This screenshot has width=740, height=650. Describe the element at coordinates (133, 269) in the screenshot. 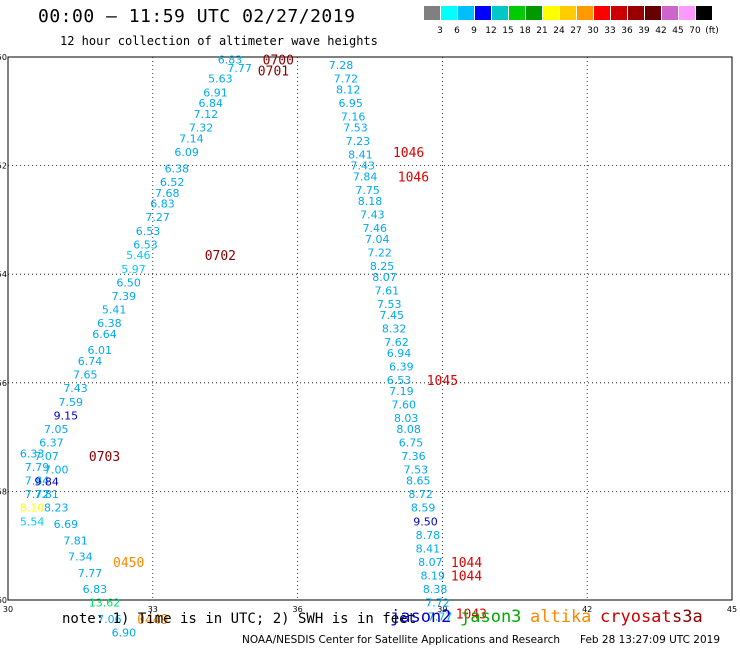

I see `swh-value: 5.97` at that location.